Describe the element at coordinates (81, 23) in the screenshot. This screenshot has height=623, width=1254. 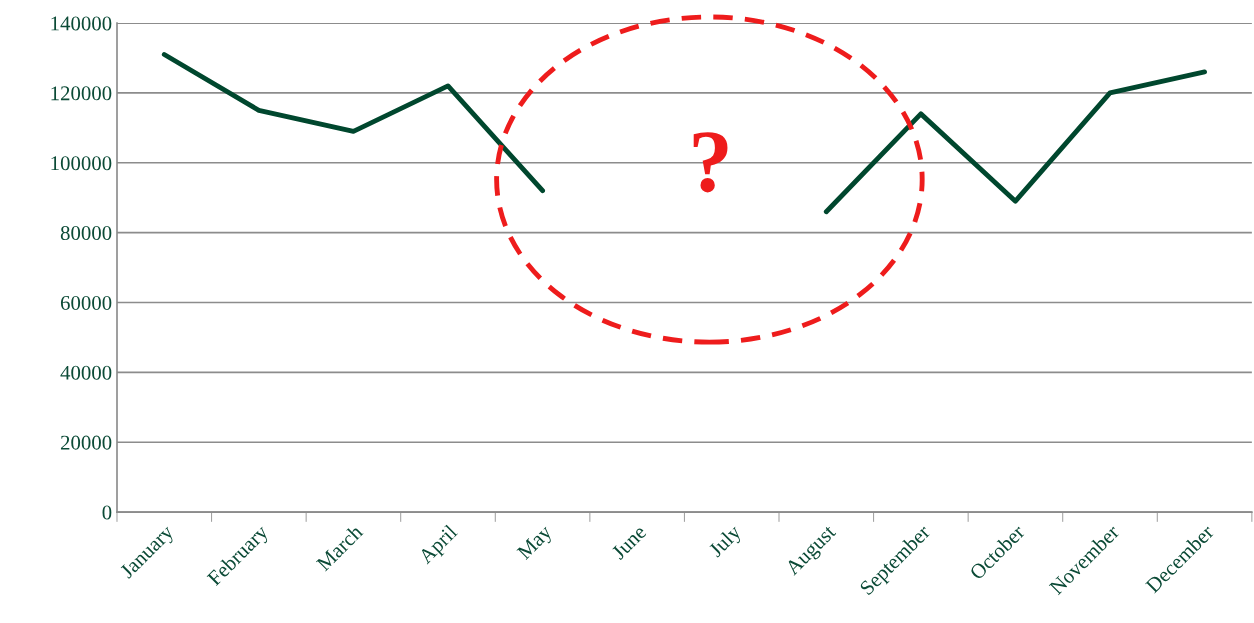
I see `y-tick-label: 140000` at that location.